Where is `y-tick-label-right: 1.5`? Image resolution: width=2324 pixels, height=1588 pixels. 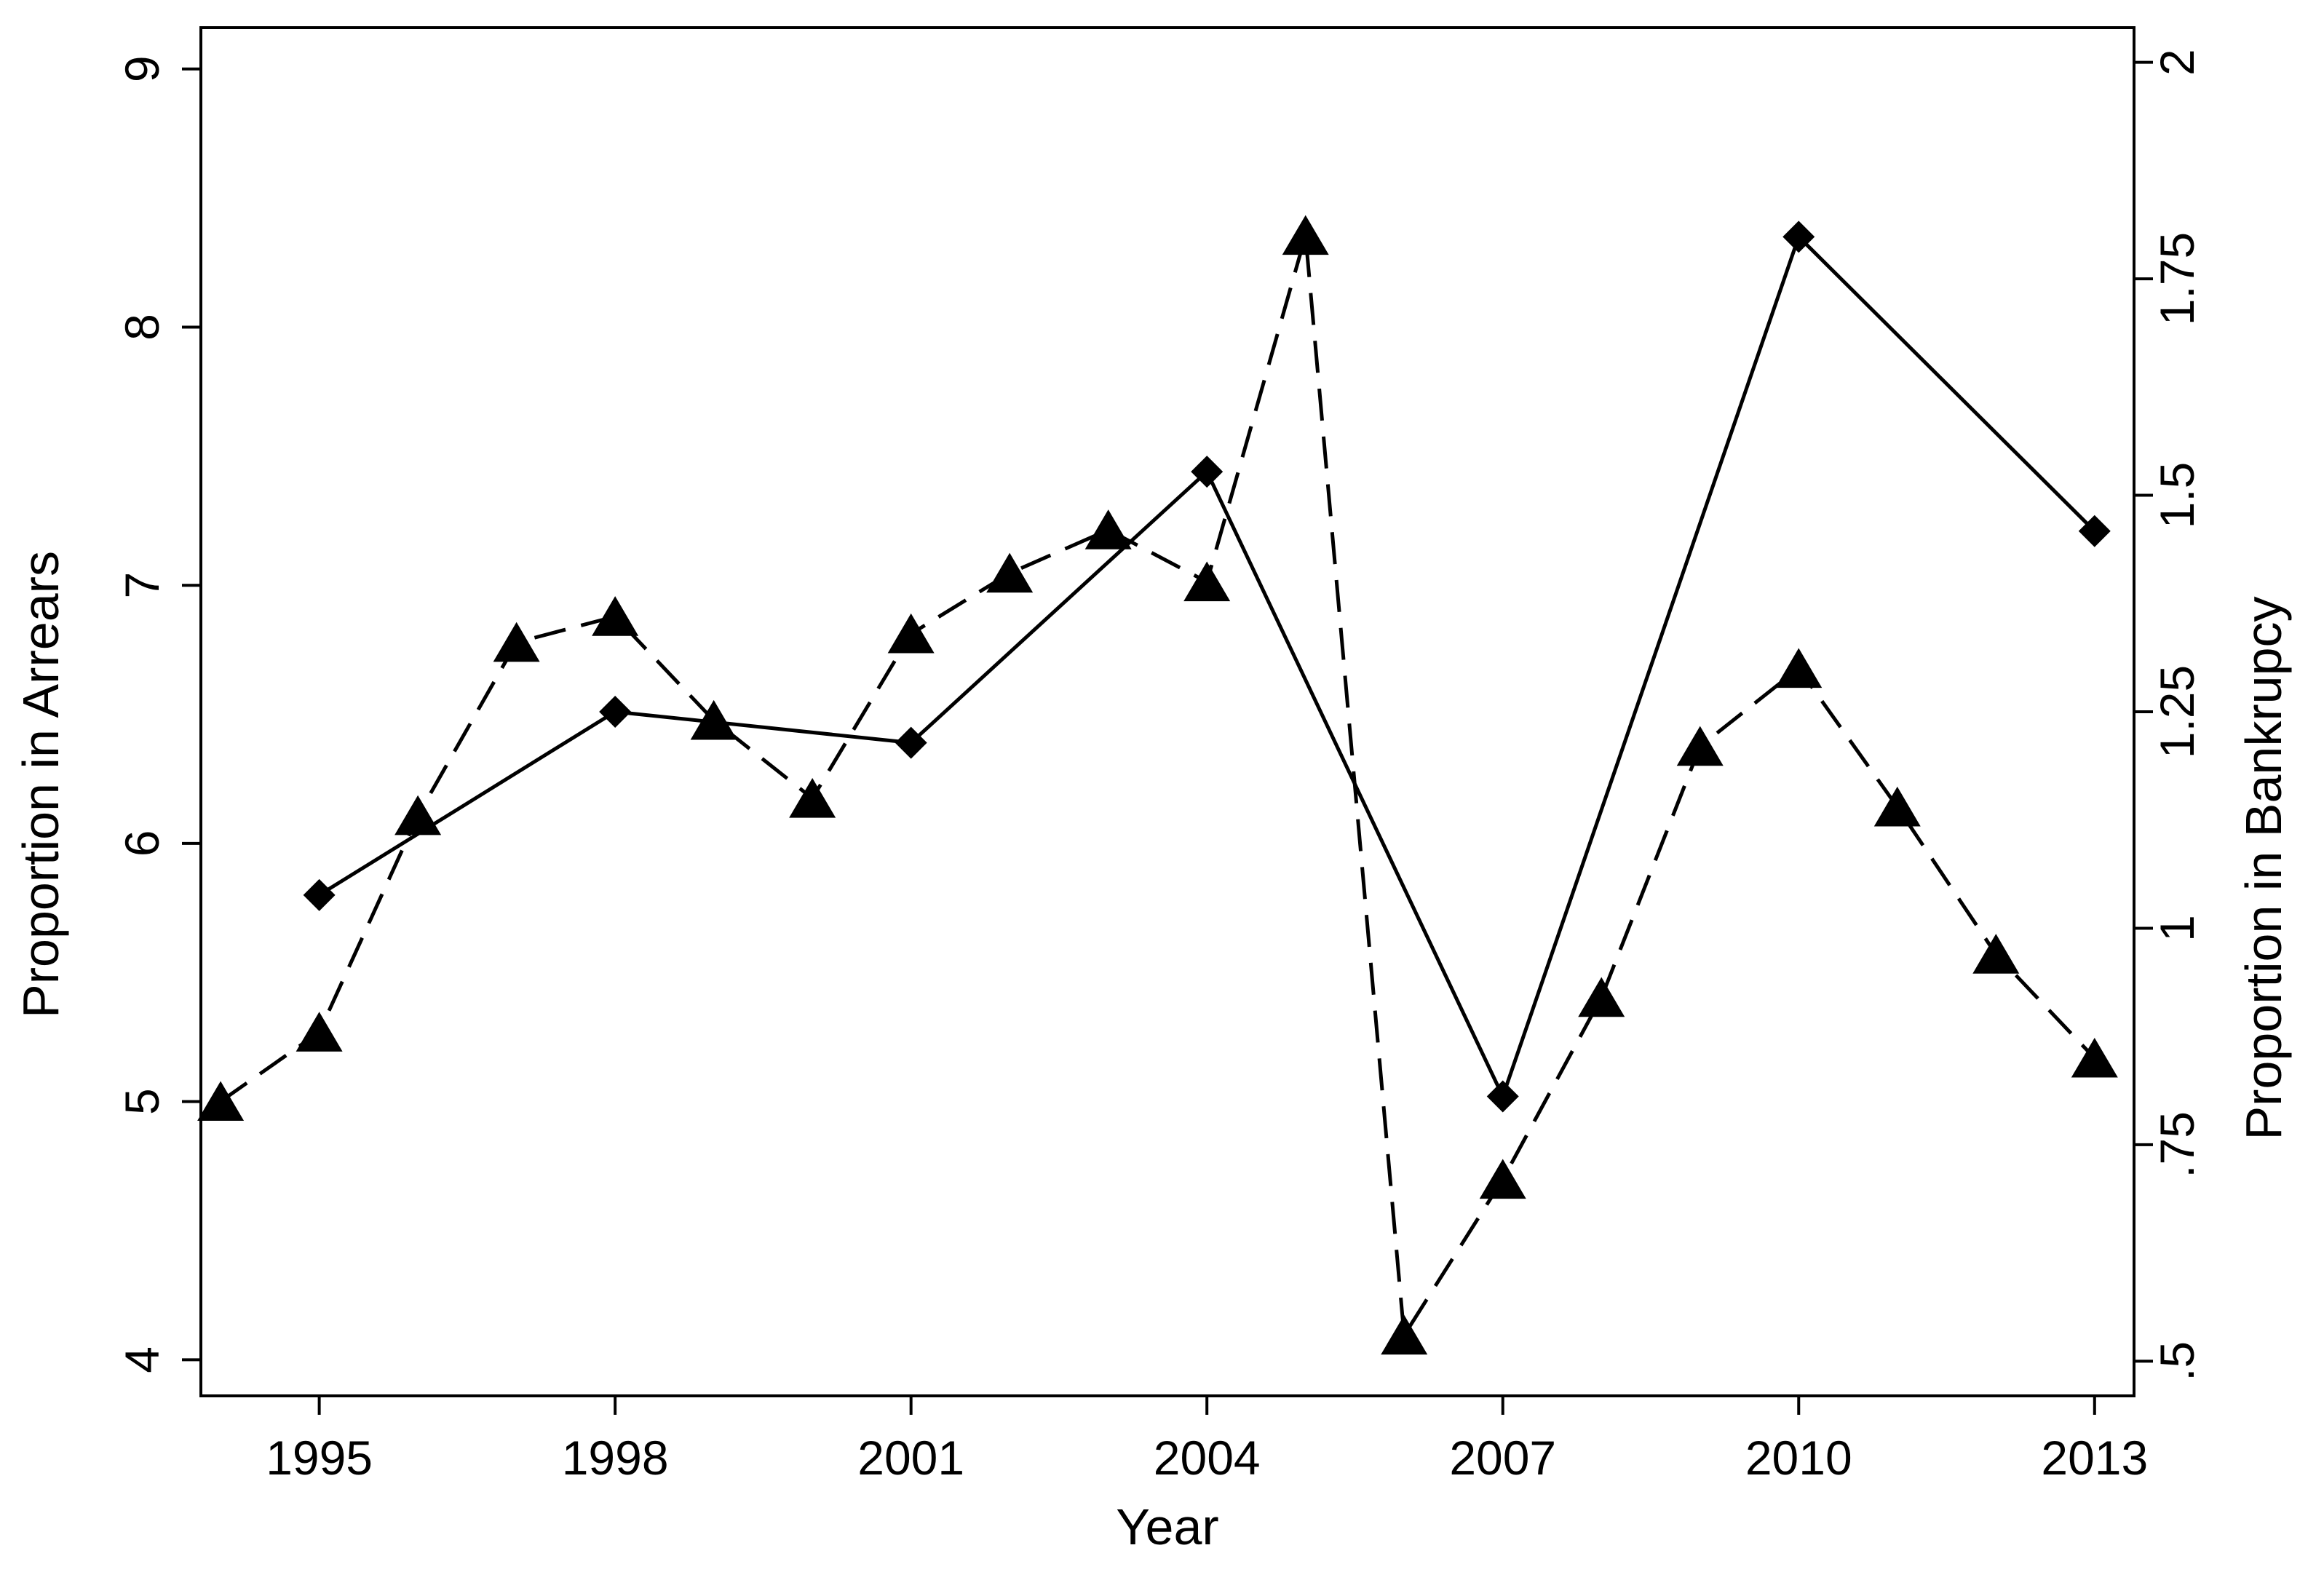
y-tick-label-right: 1.5 is located at coordinates (2177, 496).